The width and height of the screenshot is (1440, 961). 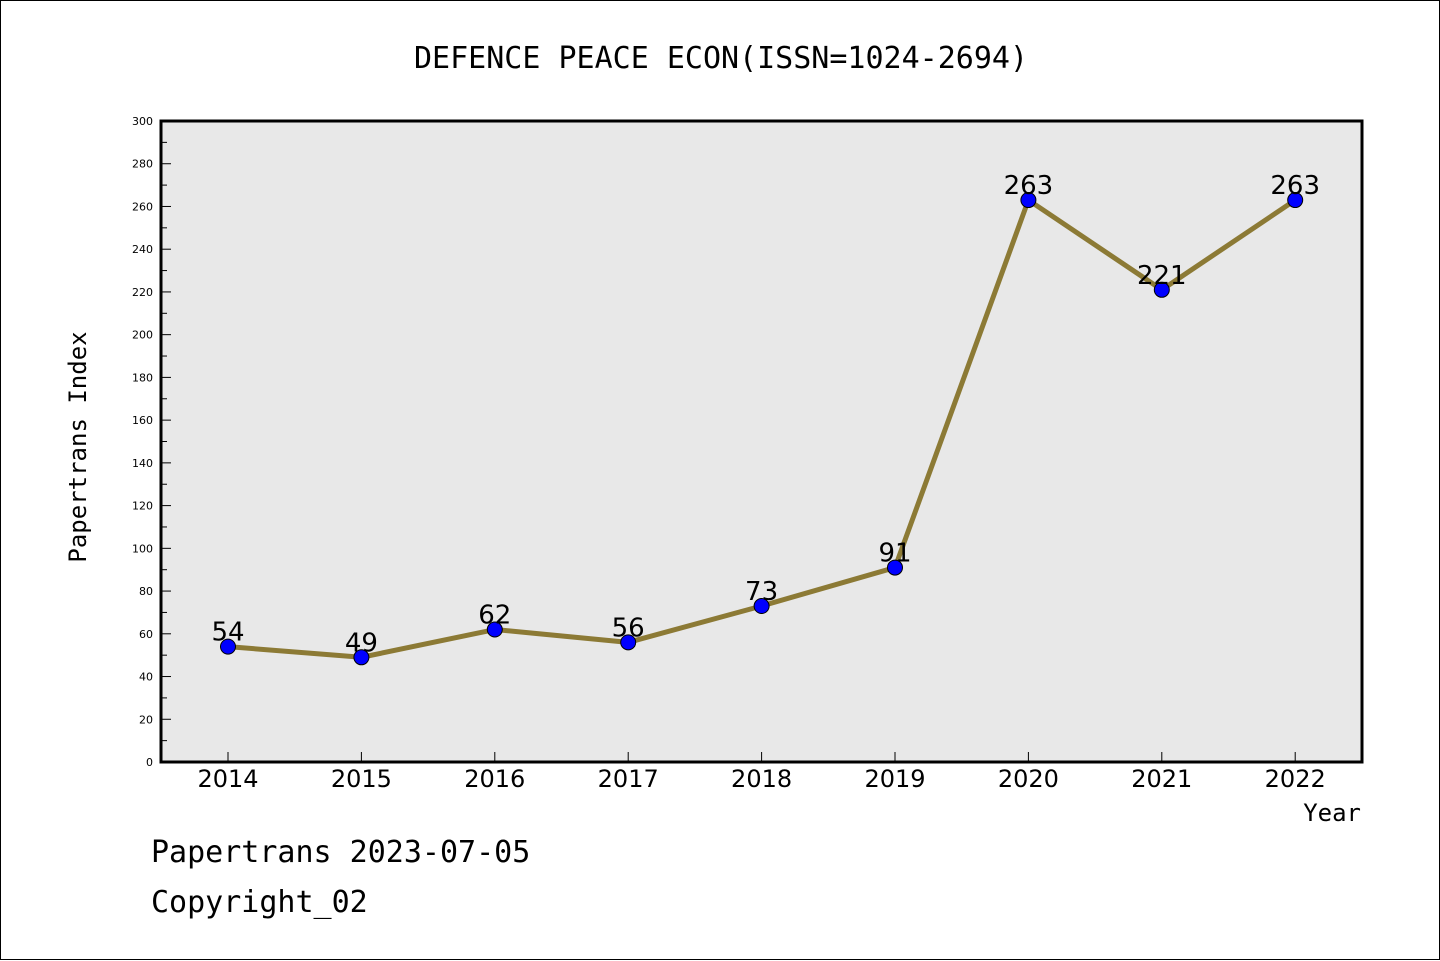 I want to click on footer-date: Papertrans 2023-07-05, so click(x=341, y=852).